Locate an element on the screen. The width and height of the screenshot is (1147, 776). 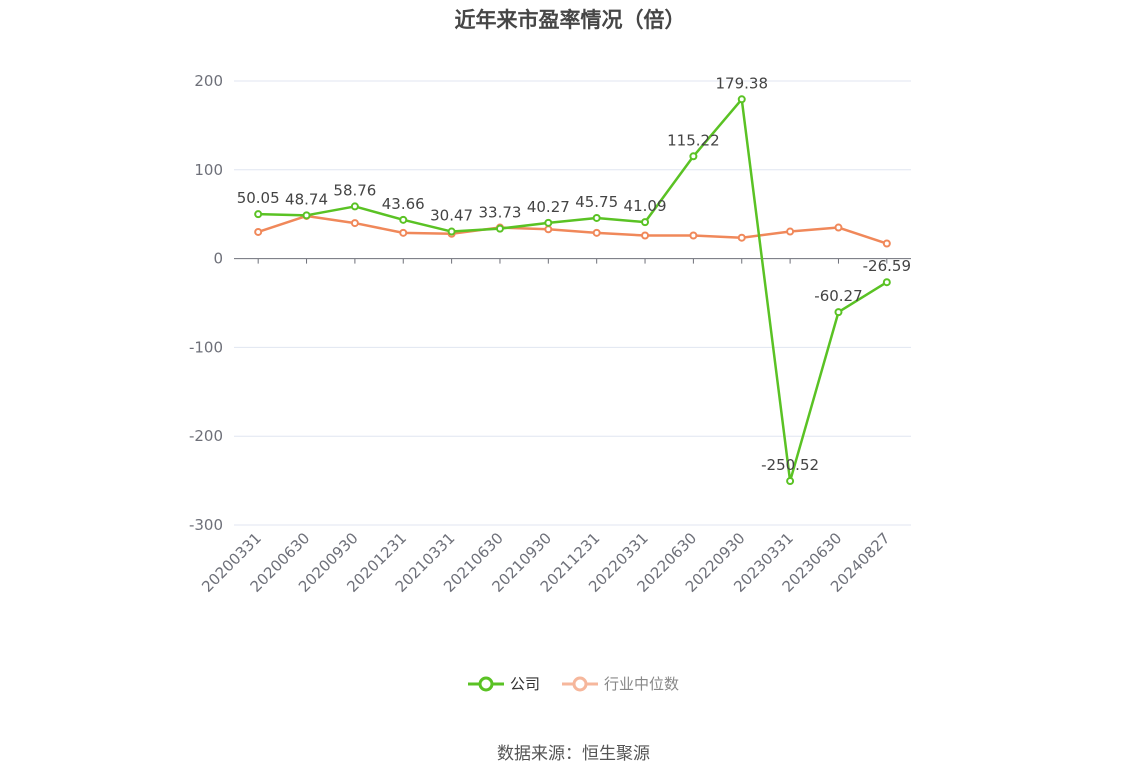
legend-item-company: 公司 is located at coordinates (503, 683).